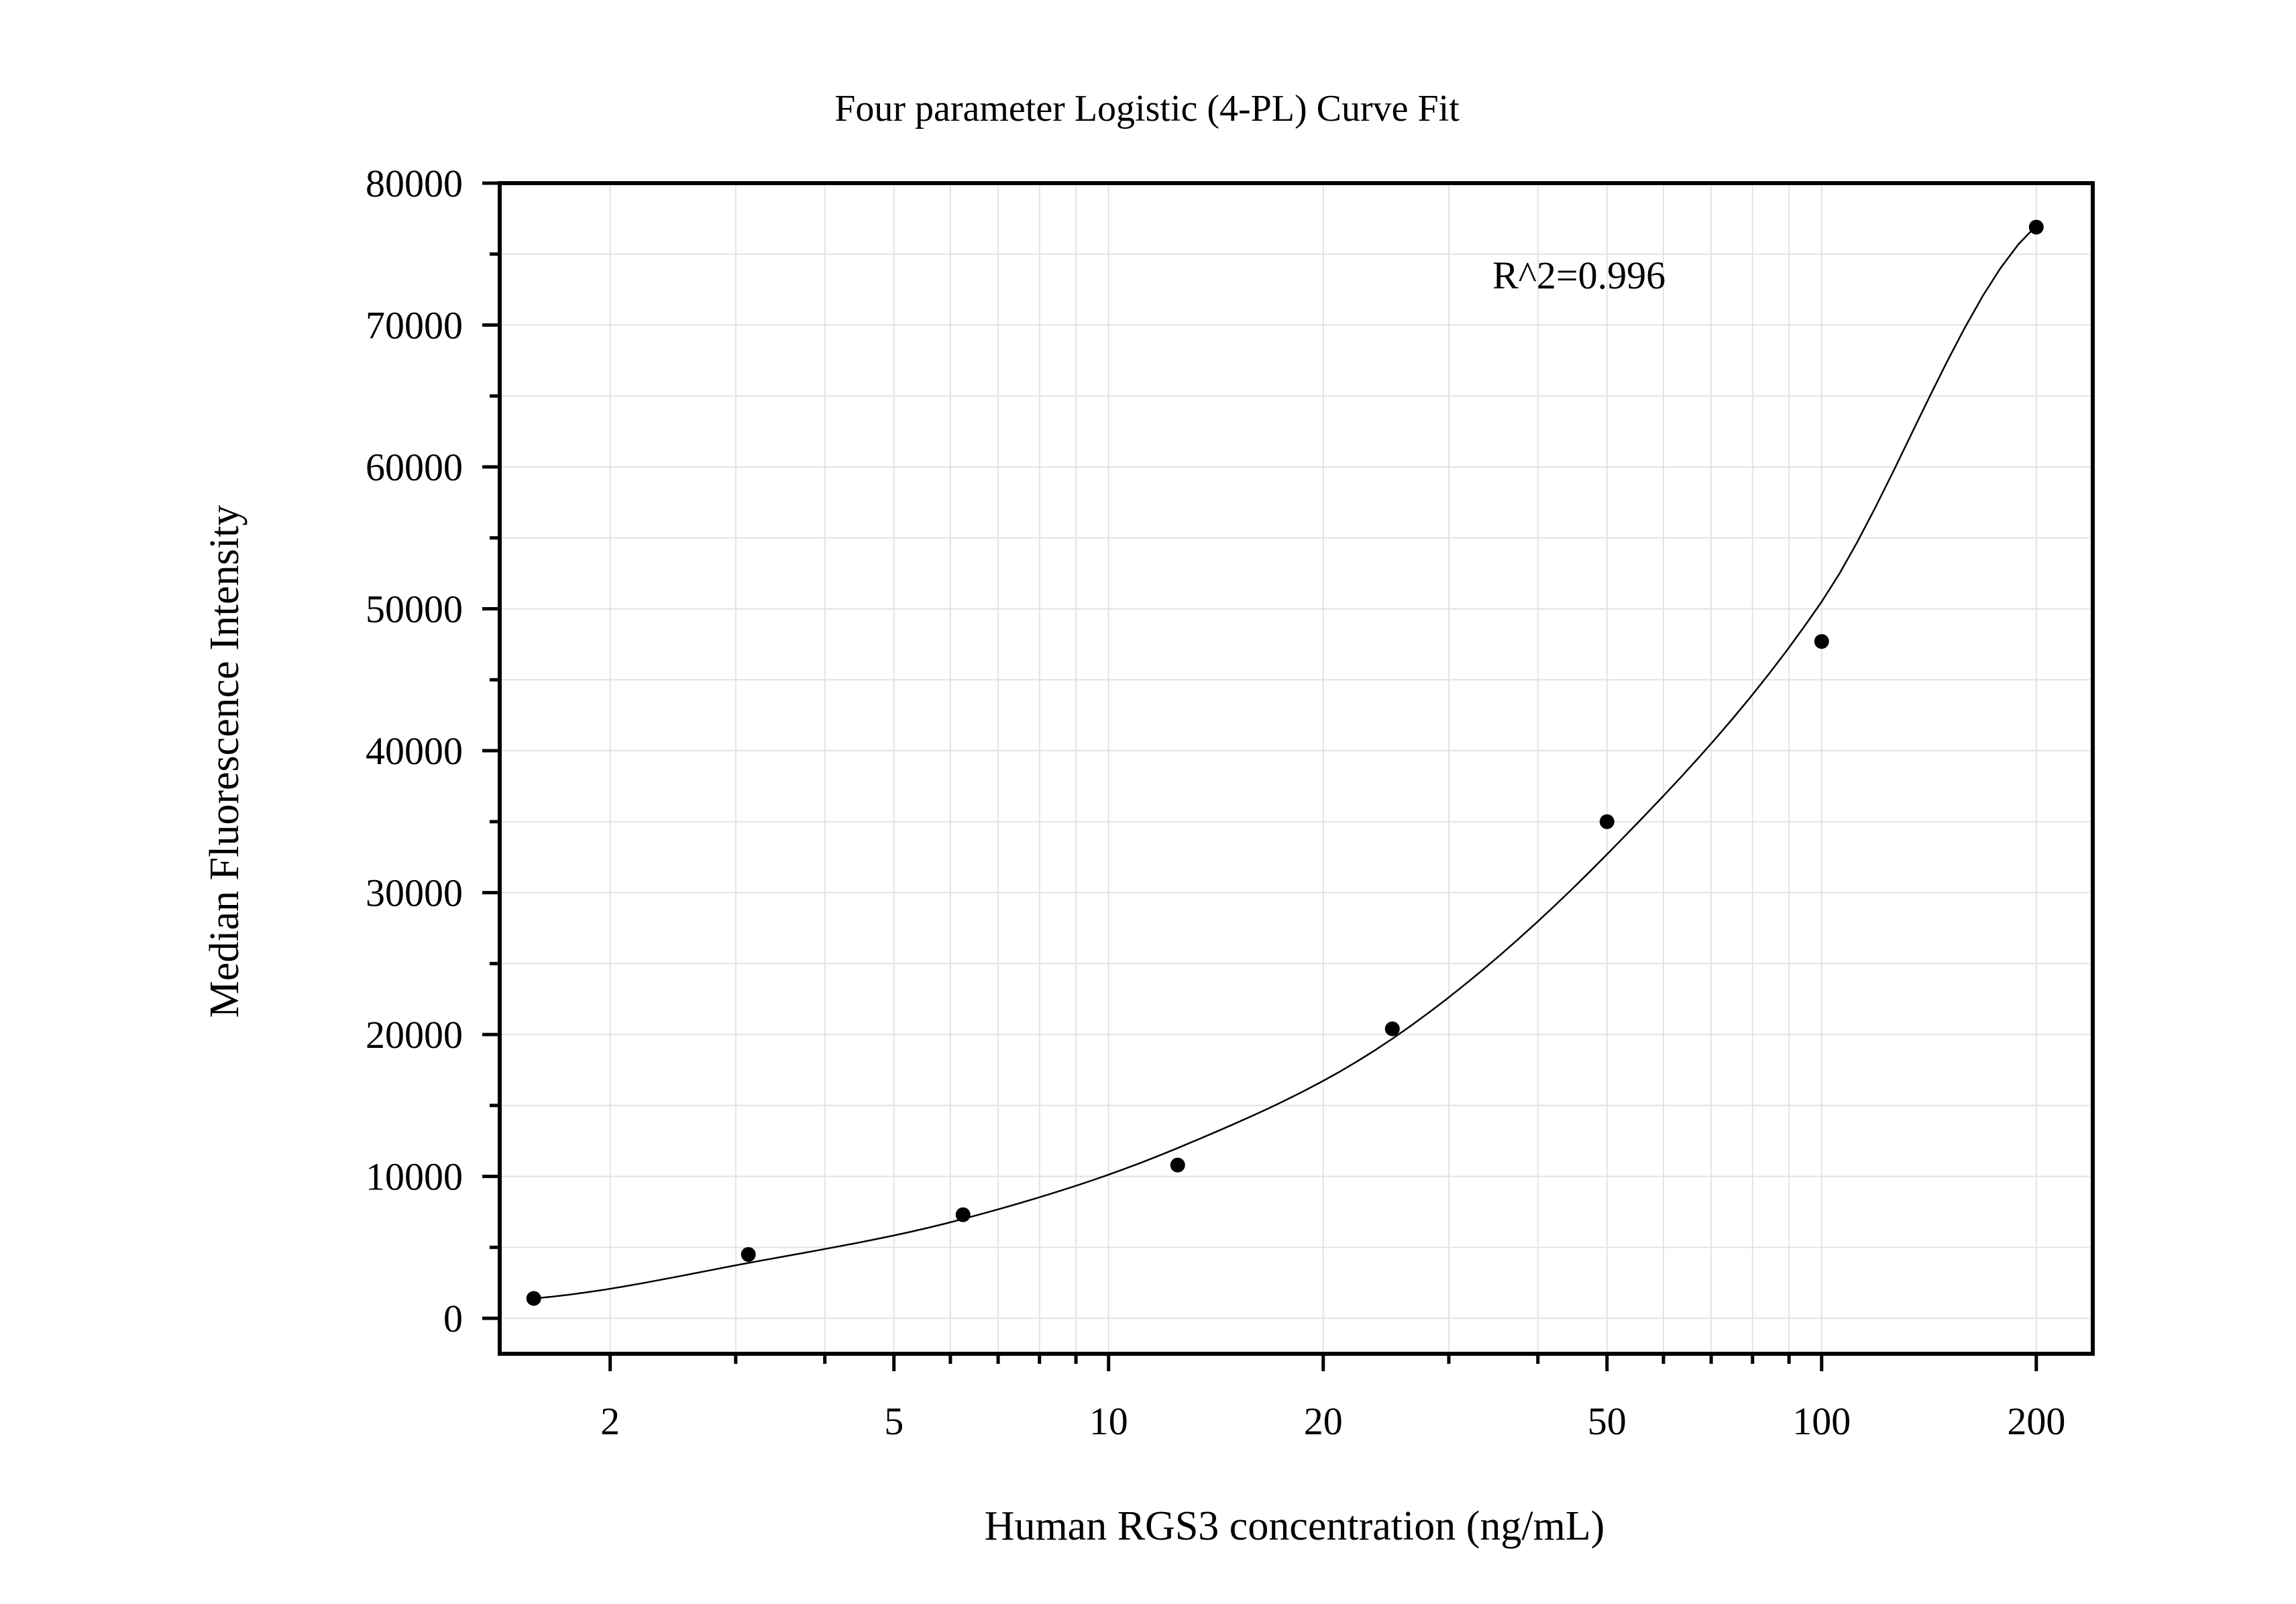 The width and height of the screenshot is (2296, 1604). Describe the element at coordinates (415, 1177) in the screenshot. I see `y-tick-label: 10000` at that location.